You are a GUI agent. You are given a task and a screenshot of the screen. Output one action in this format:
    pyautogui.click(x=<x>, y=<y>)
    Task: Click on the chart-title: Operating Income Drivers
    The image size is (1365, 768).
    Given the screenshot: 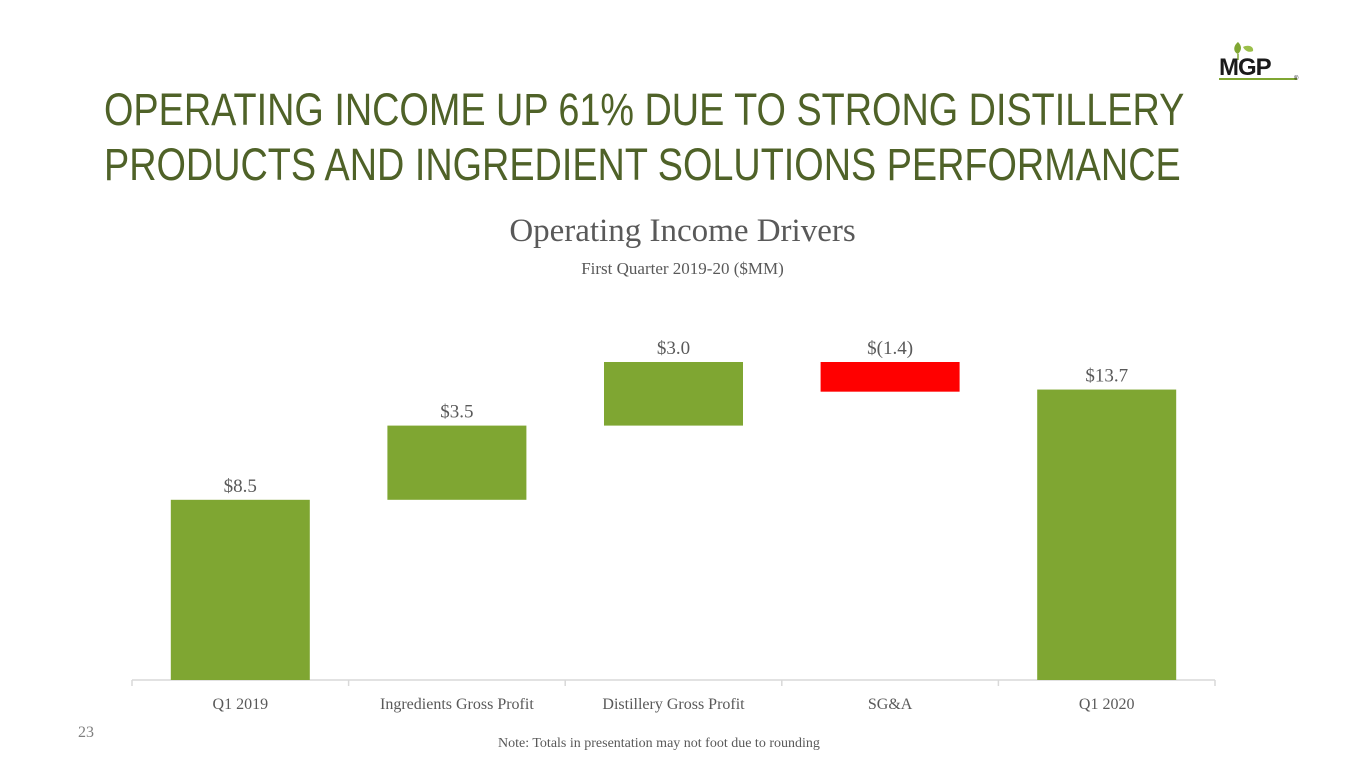 What is the action you would take?
    pyautogui.click(x=682, y=231)
    